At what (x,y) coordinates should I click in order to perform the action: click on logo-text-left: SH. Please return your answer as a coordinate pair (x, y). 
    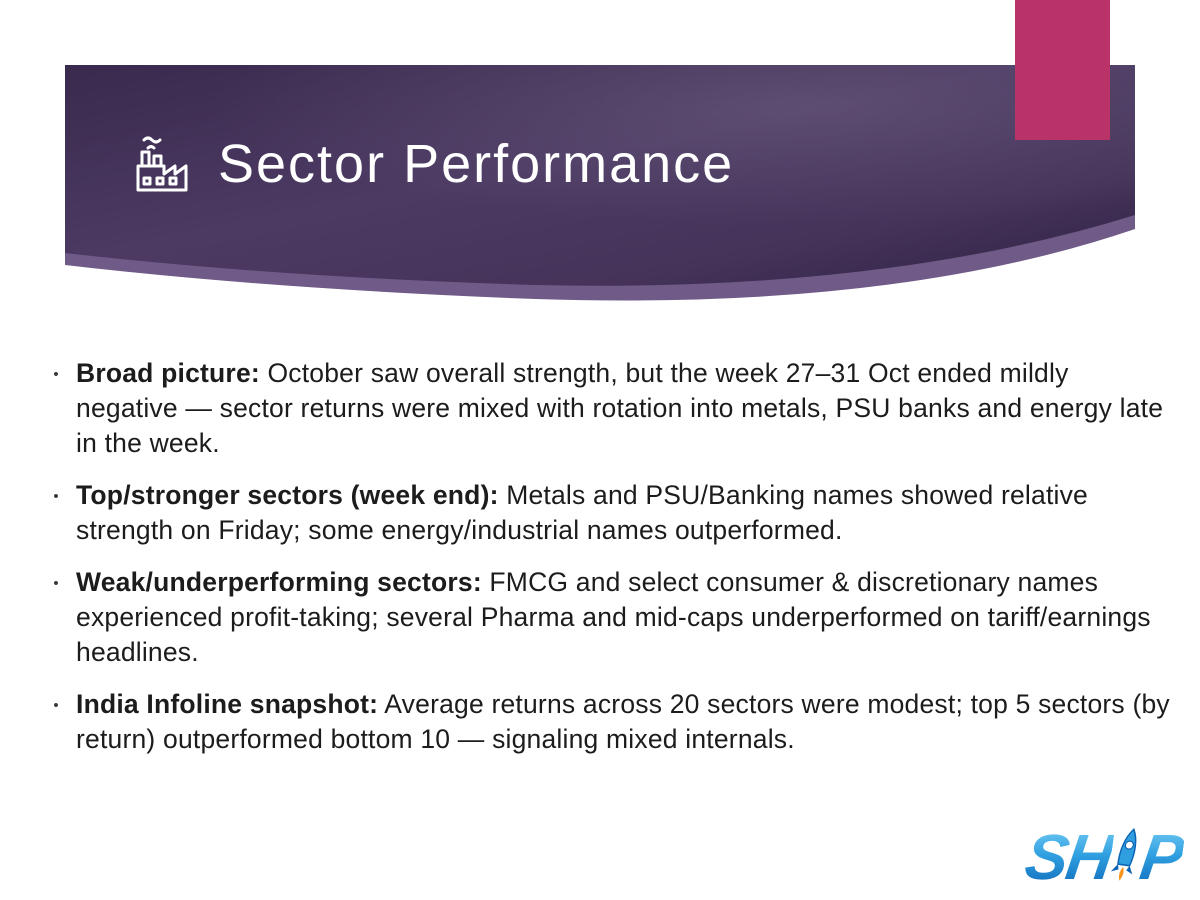
    Looking at the image, I should click on (1069, 857).